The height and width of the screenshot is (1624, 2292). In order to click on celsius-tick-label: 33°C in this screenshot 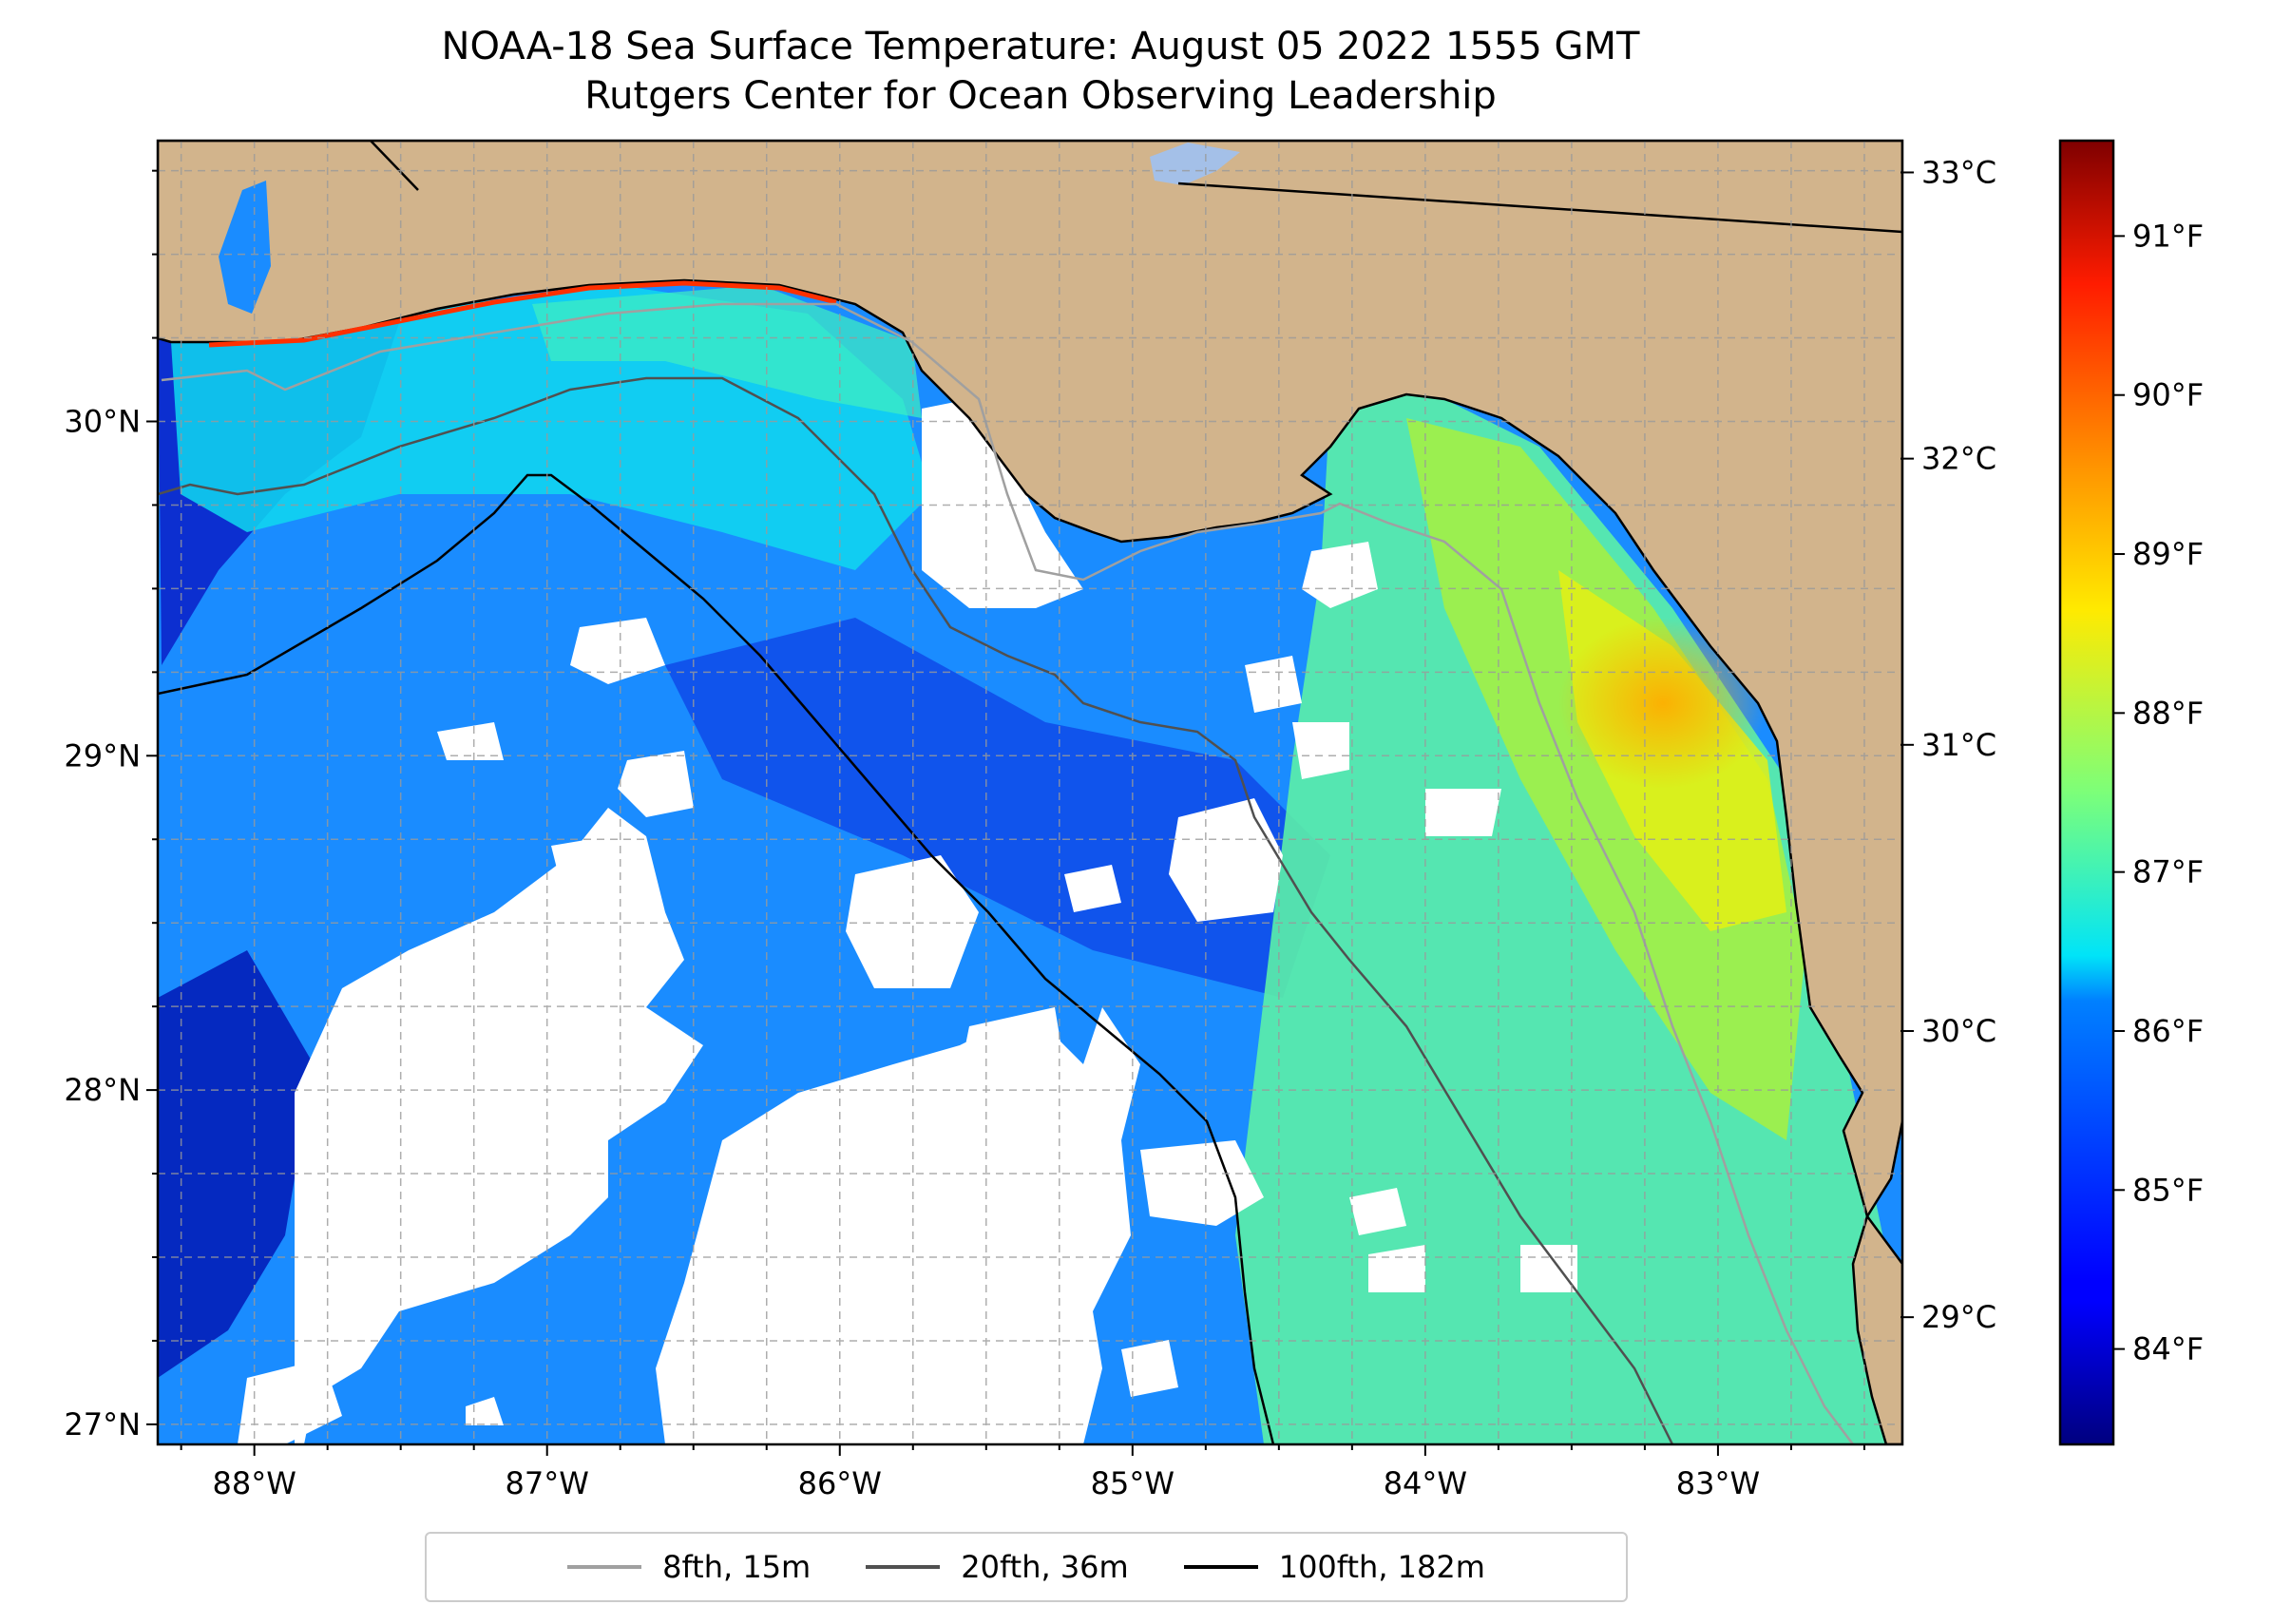, I will do `click(1958, 172)`.